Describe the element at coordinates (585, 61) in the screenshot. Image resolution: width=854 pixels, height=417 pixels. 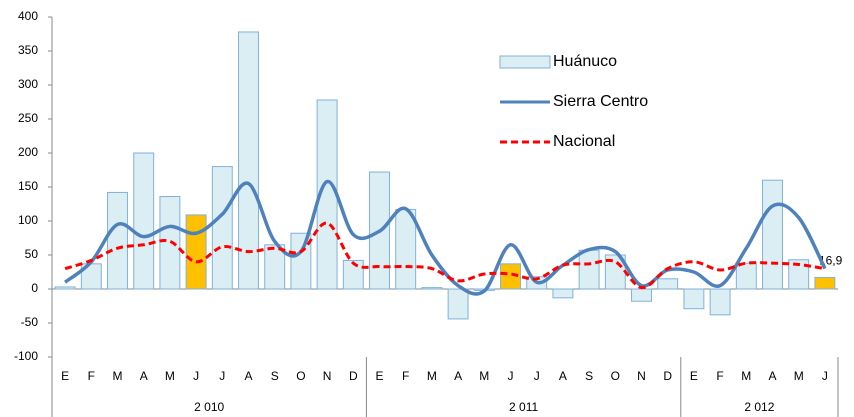
I see `legend-label: Huánuco` at that location.